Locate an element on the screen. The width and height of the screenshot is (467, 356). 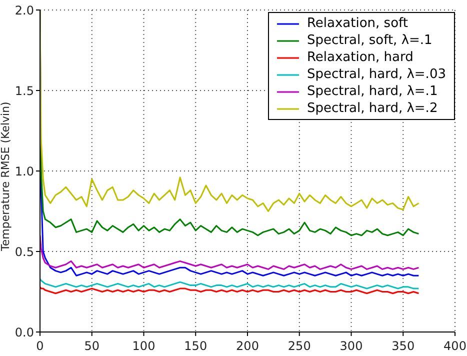
legend-label: Relaxation, hard is located at coordinates (360, 57).